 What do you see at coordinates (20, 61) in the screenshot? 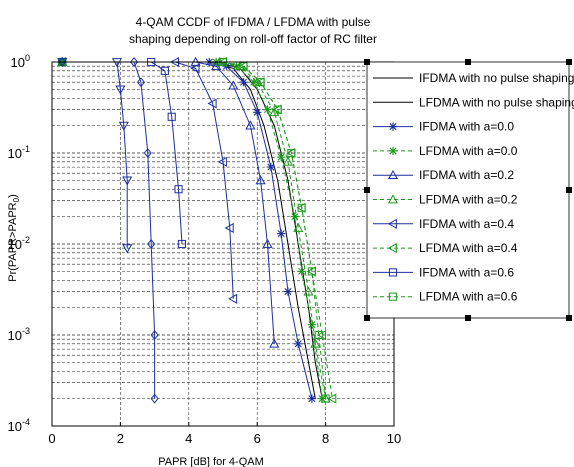
I see `y-tick-label: 10⁰` at bounding box center [20, 61].